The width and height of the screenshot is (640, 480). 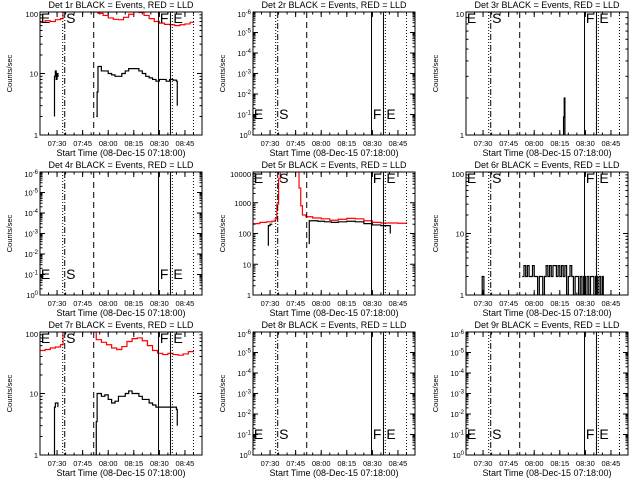 I want to click on y-tick-label: 10000, so click(x=240, y=174).